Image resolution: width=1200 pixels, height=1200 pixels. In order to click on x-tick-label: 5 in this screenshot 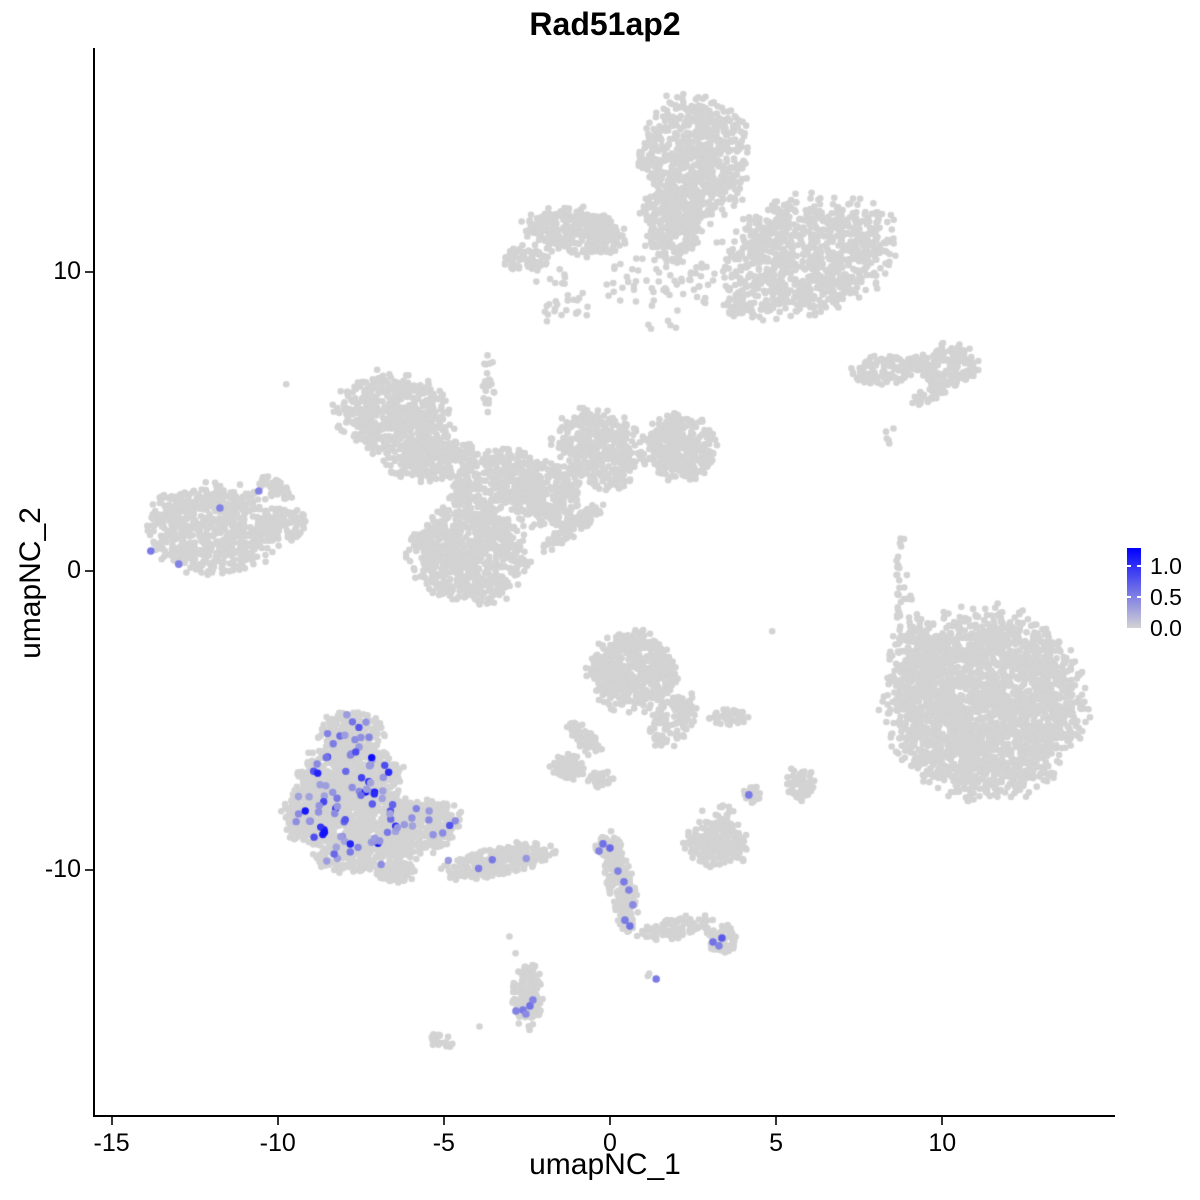, I will do `click(776, 1143)`.